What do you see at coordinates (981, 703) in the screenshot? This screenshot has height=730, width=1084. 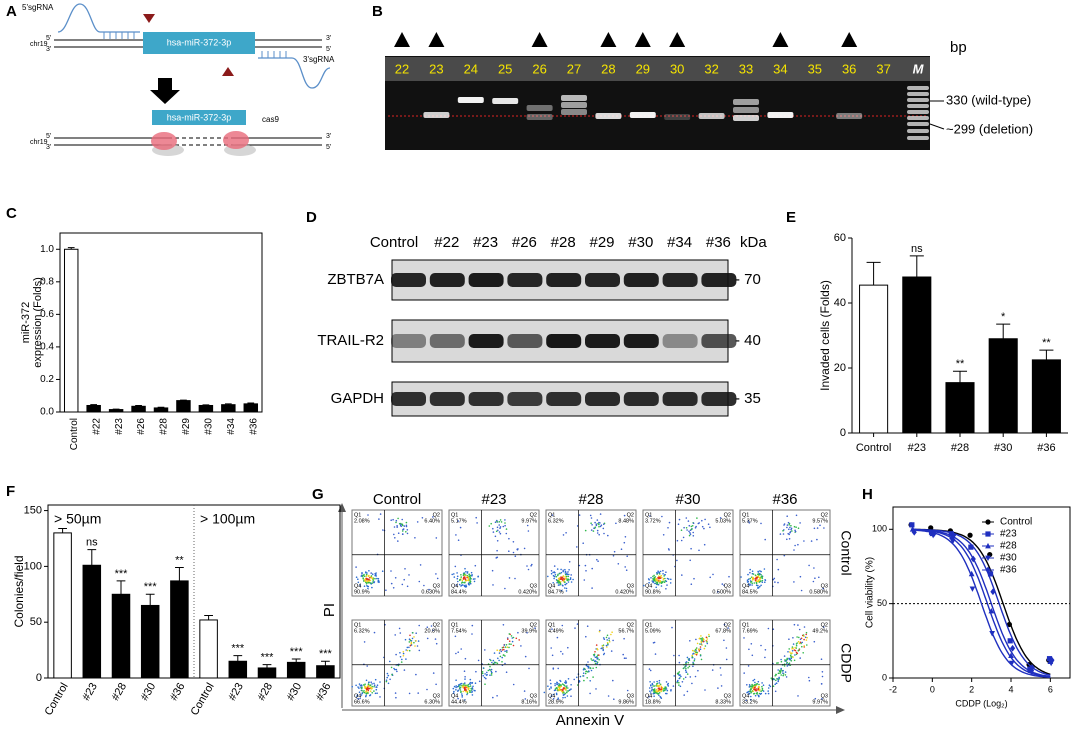 I see `x-axis-title: CDDP (Log₂)` at bounding box center [981, 703].